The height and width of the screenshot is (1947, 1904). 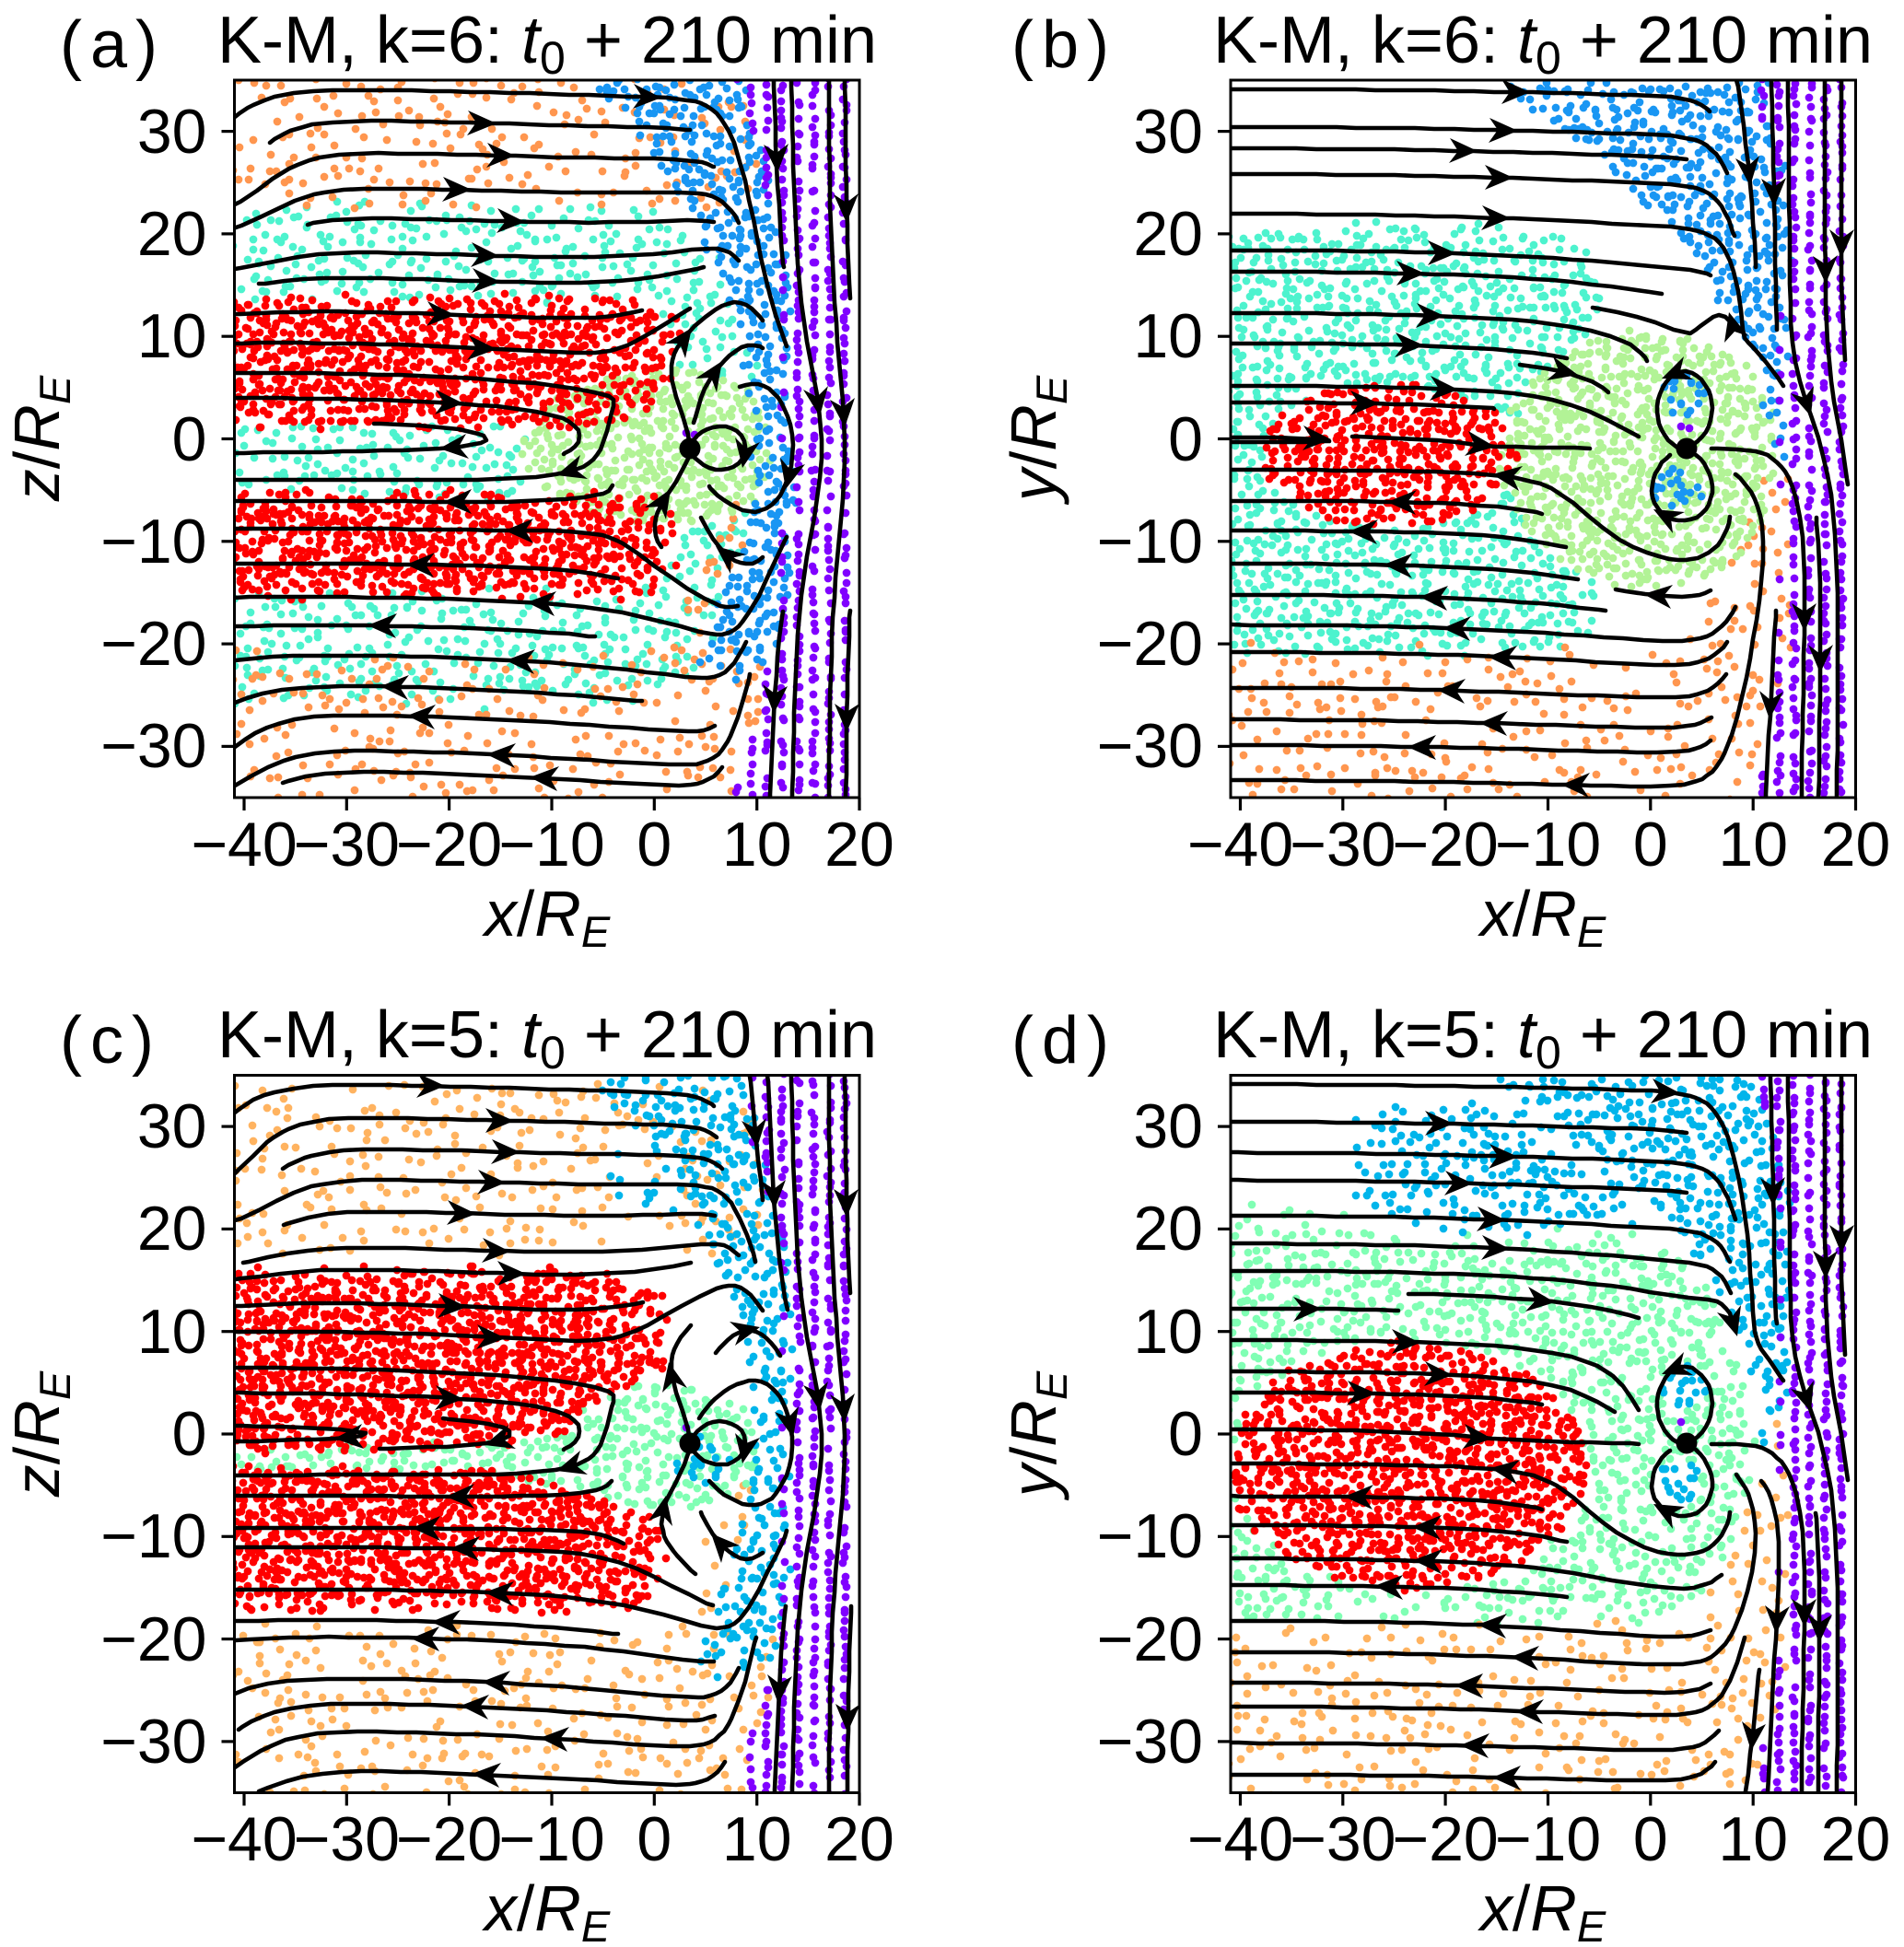 I want to click on svg-text: (b), so click(x=1064, y=45).